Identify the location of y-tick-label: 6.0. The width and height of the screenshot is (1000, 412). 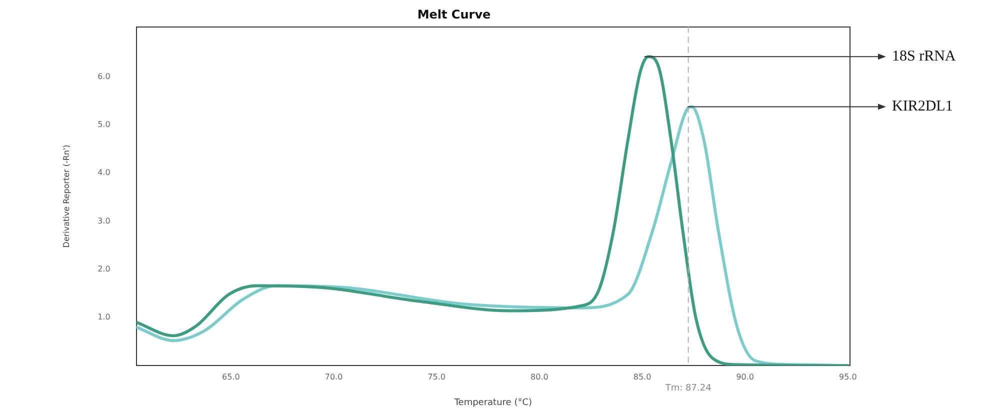
(104, 76).